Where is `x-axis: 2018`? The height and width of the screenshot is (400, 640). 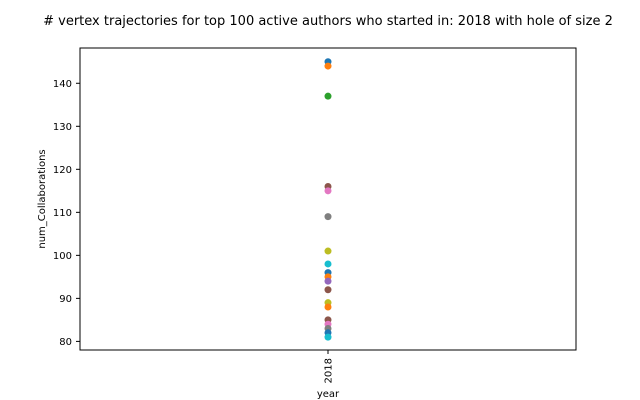 x-axis: 2018 is located at coordinates (329, 366).